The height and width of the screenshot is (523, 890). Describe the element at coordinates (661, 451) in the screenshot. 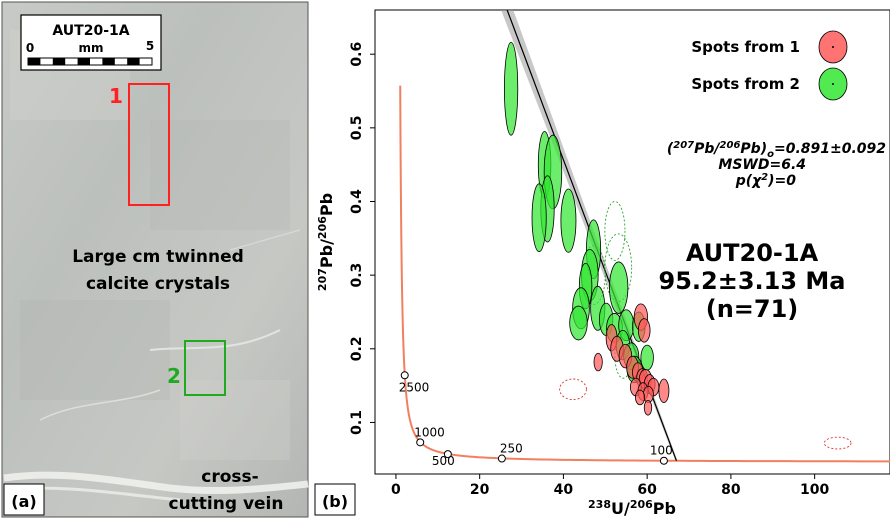

I see `concordia-age-label: 100` at that location.